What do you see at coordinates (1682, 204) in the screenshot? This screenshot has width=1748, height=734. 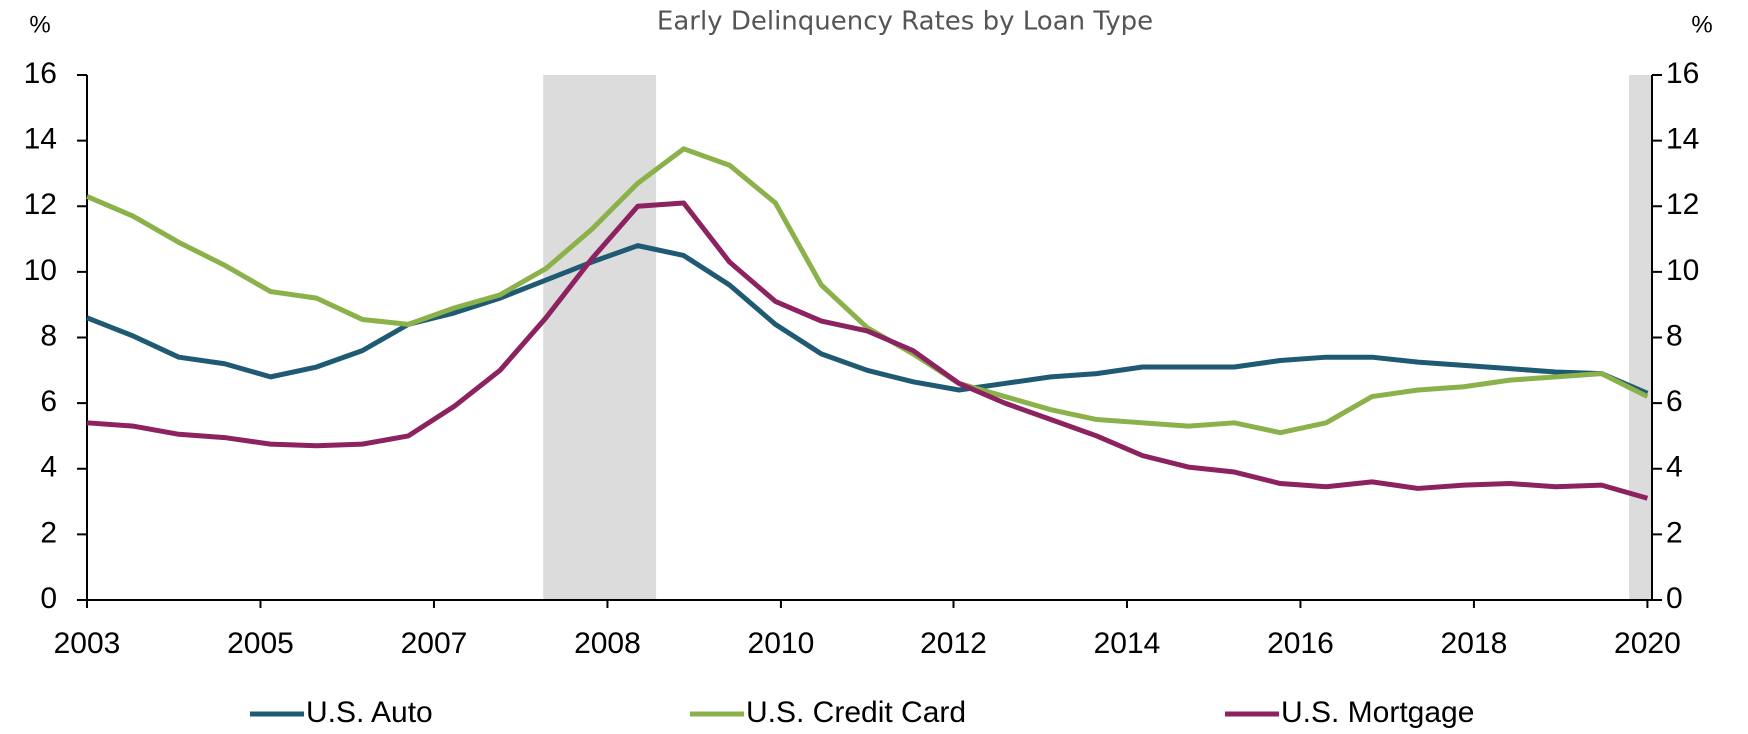 I see `y2-tick-label: 12` at bounding box center [1682, 204].